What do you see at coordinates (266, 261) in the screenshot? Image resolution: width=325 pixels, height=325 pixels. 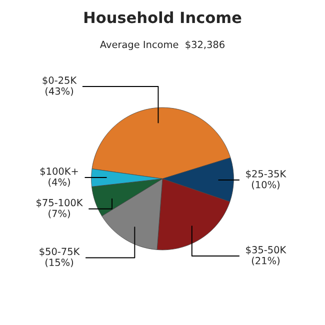 I see `data-label: (21%)` at bounding box center [266, 261].